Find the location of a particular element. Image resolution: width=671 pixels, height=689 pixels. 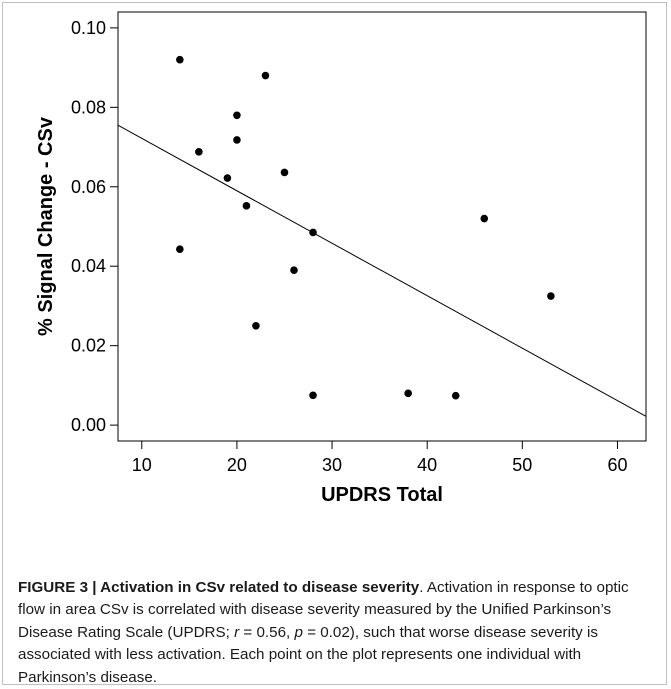

x-axis-title: UPDRS Total is located at coordinates (382, 495).